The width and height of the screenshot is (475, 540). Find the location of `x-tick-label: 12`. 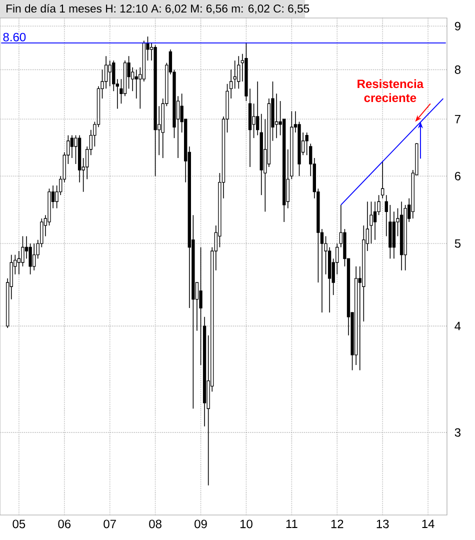

x-tick-label: 12 is located at coordinates (337, 524).